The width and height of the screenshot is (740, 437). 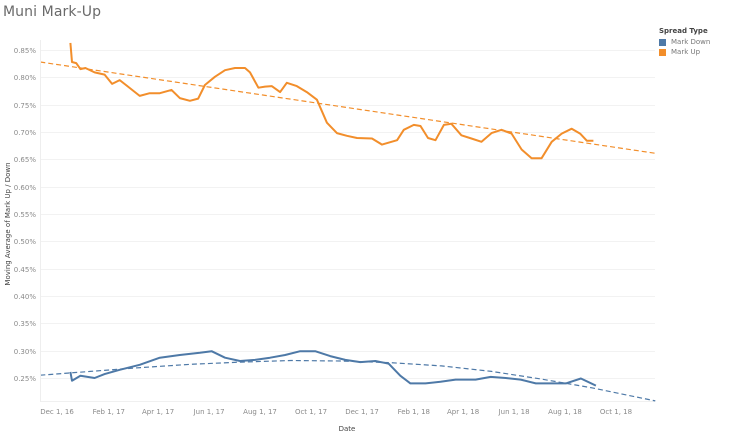 What do you see at coordinates (565, 412) in the screenshot?
I see `x-tick-label: Aug 1, 18` at bounding box center [565, 412].